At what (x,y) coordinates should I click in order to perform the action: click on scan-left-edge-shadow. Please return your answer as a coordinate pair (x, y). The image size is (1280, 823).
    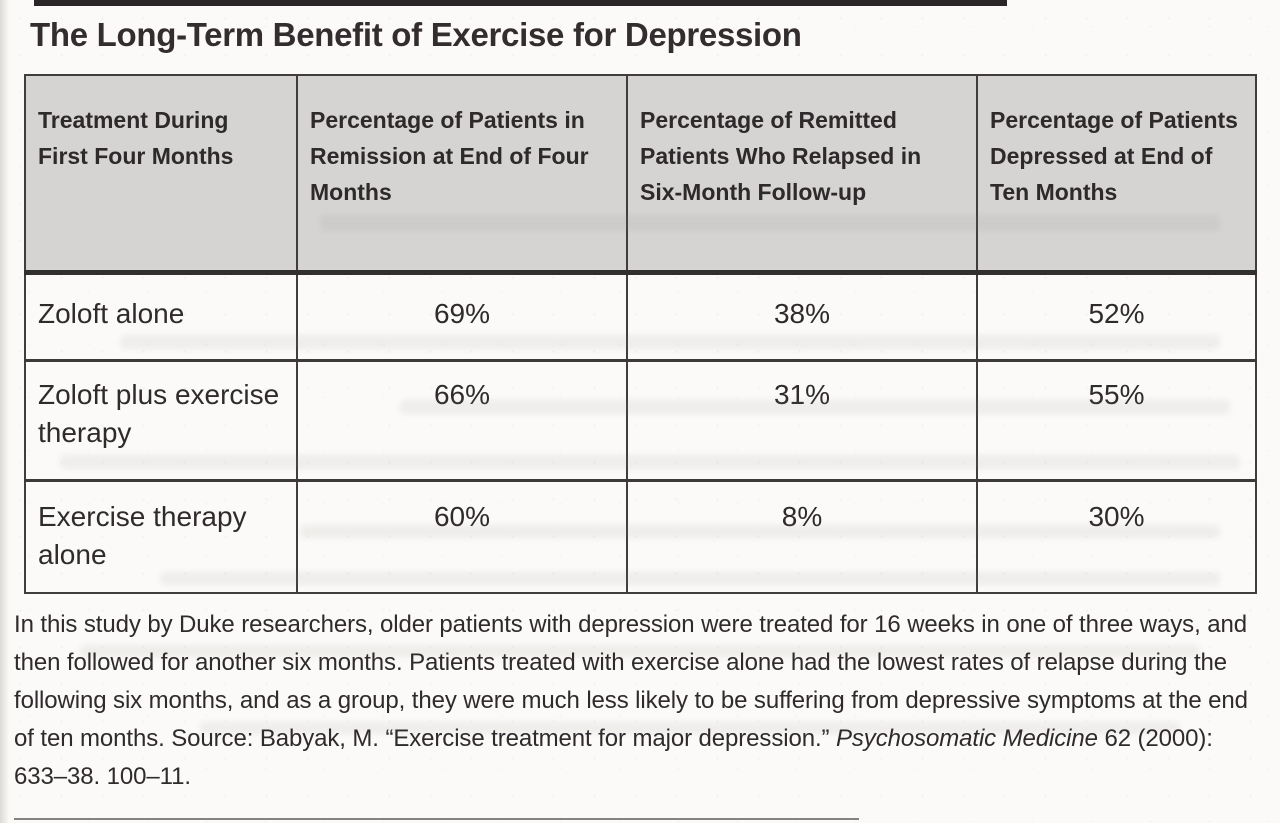
    Looking at the image, I should click on (4, 411).